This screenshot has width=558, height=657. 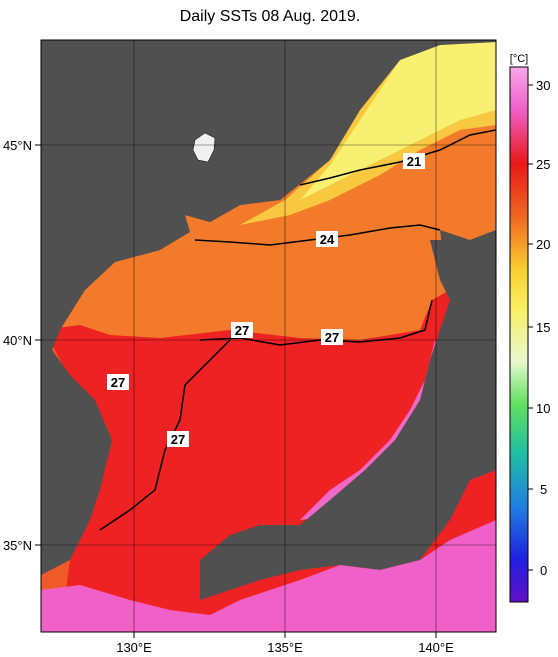 What do you see at coordinates (543, 85) in the screenshot?
I see `colorbar-label-30: 30` at bounding box center [543, 85].